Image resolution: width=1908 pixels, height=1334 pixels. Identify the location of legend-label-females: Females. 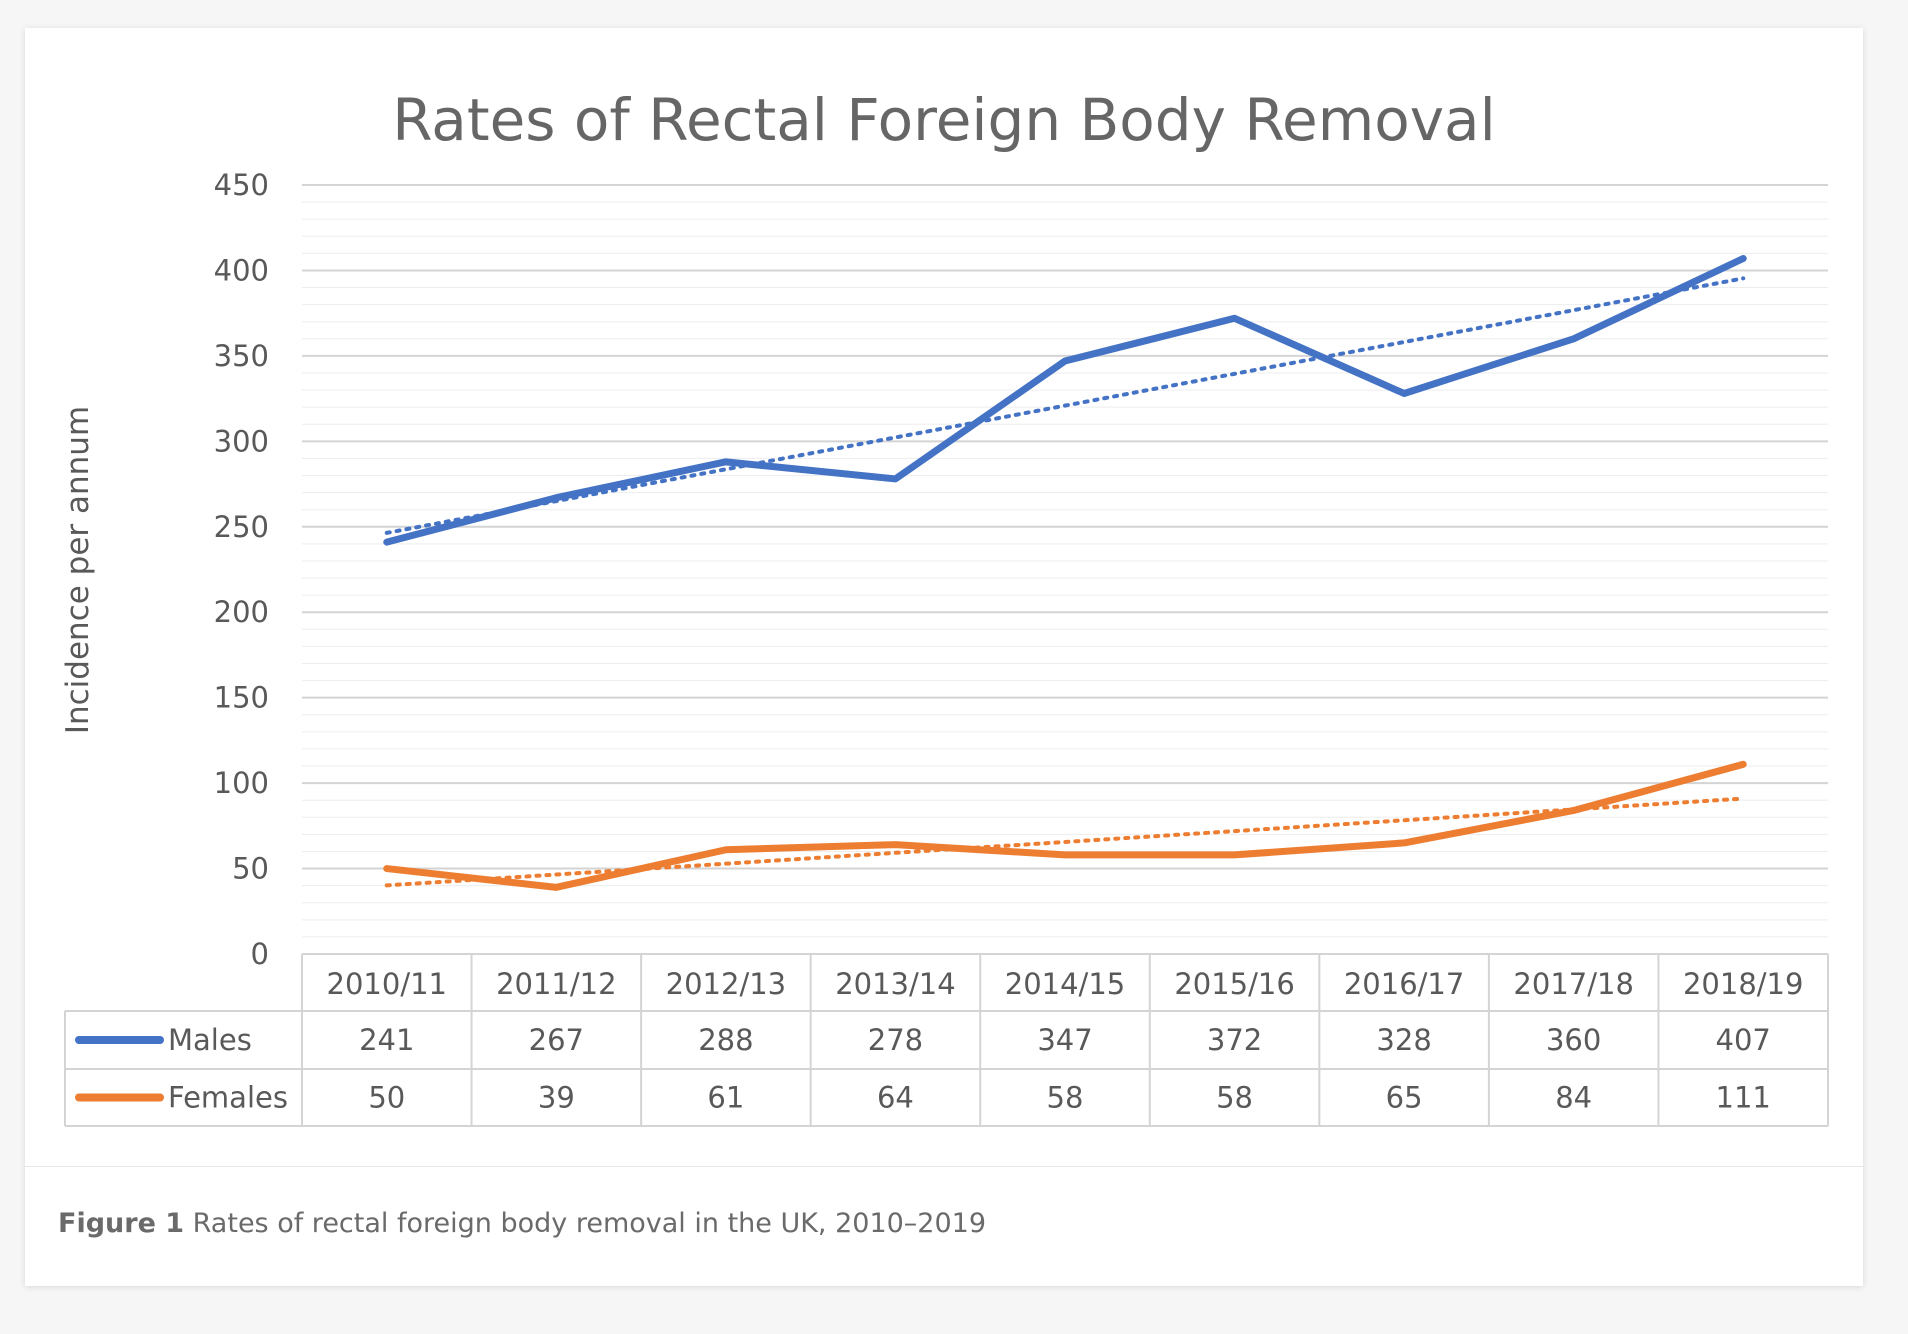
(228, 1098).